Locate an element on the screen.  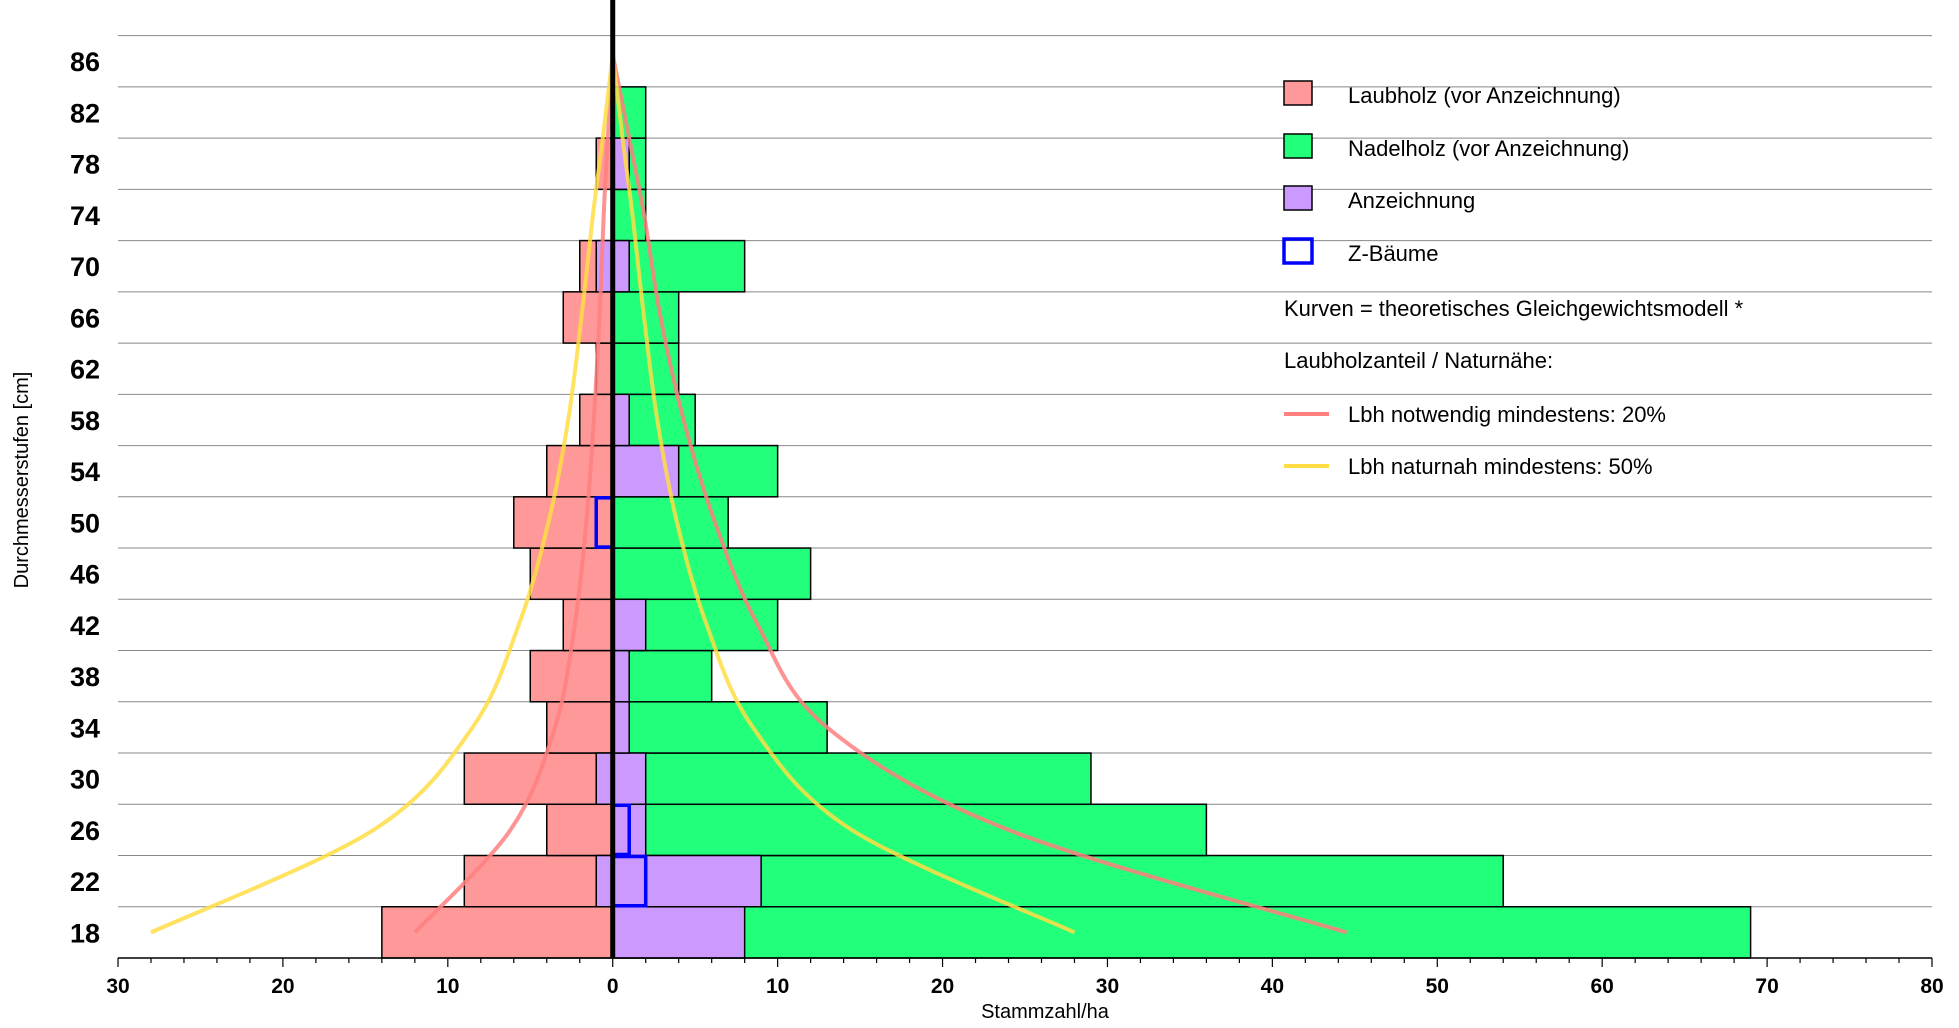
y-tick-label: 34 is located at coordinates (85, 728).